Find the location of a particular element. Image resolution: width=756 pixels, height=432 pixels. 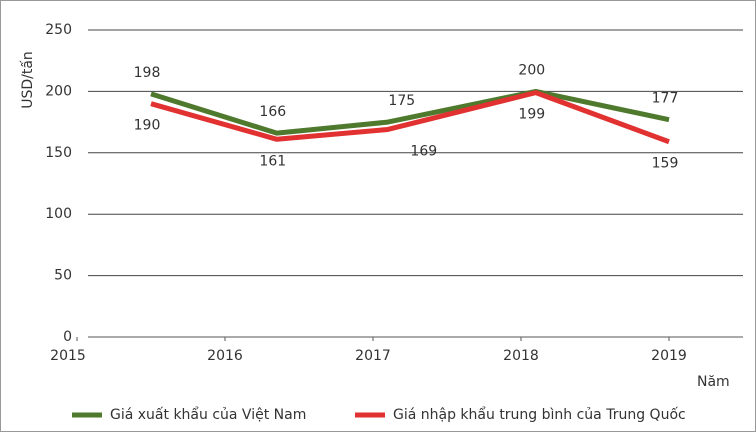

data-label: 177 is located at coordinates (665, 99).